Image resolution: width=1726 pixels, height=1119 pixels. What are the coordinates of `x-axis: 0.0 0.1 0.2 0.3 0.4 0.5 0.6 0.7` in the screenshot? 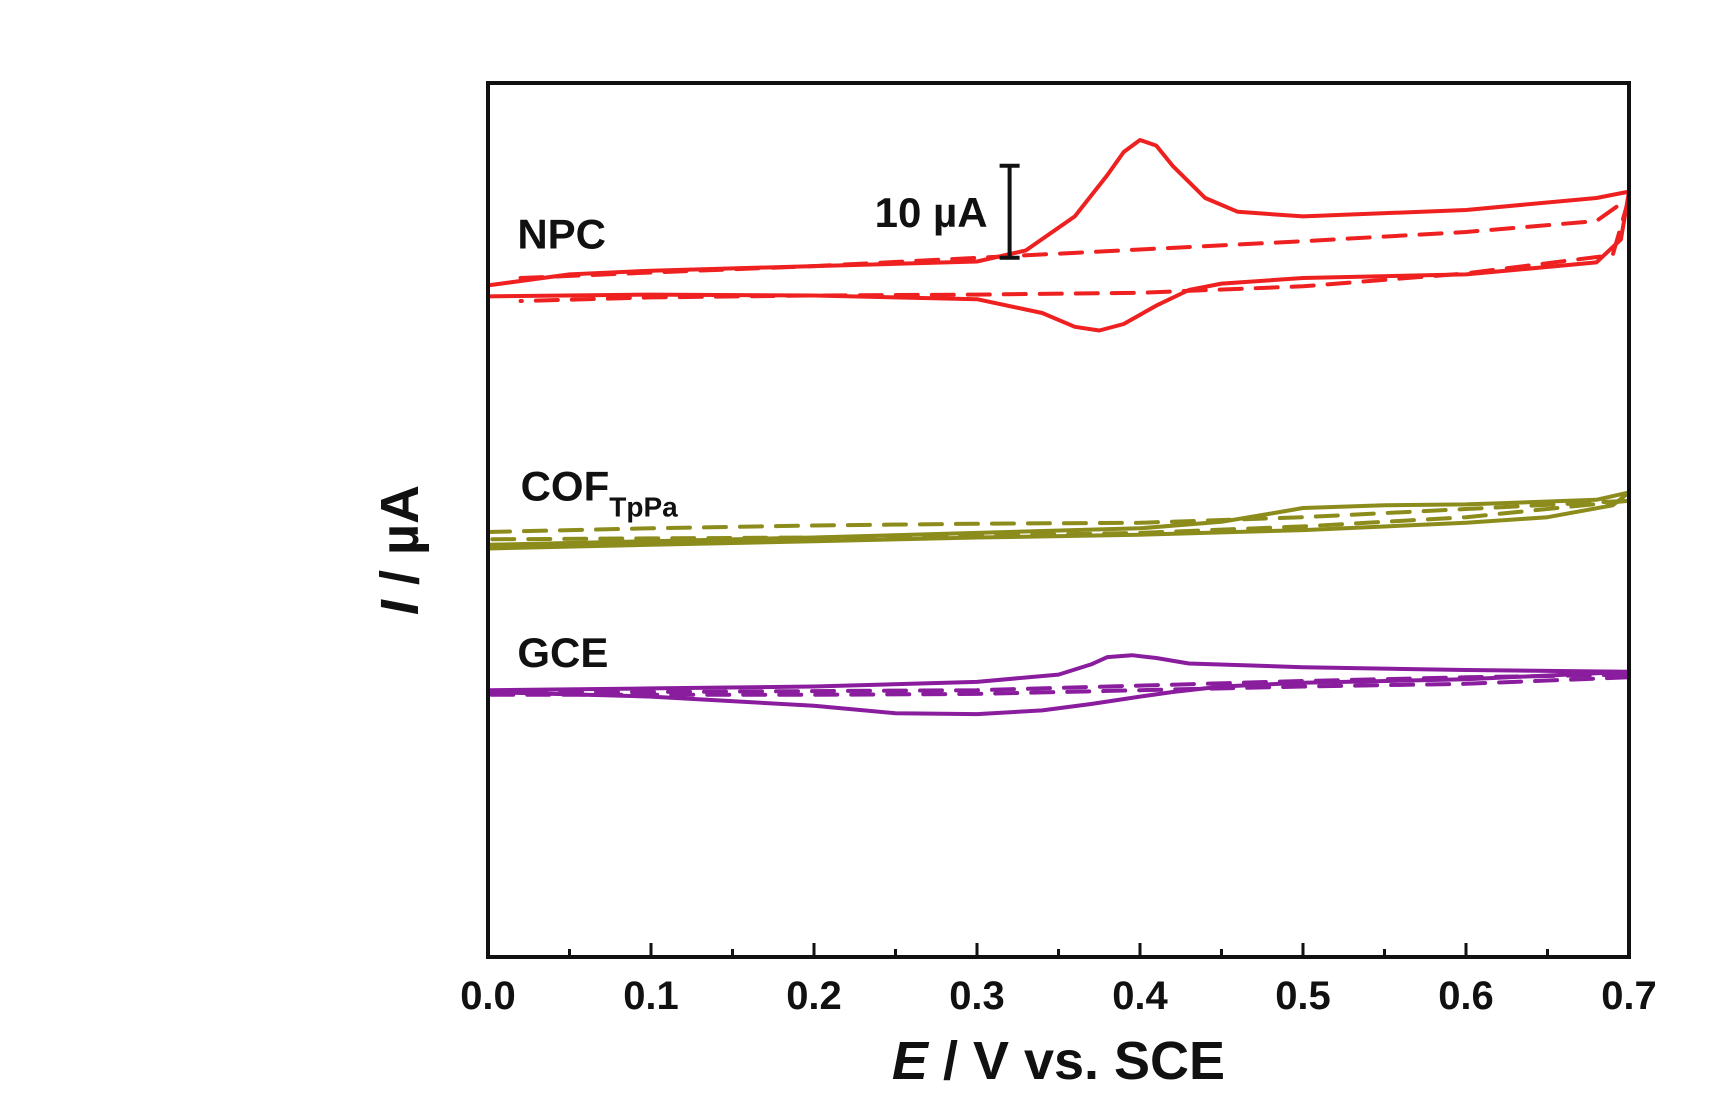 It's located at (1058, 980).